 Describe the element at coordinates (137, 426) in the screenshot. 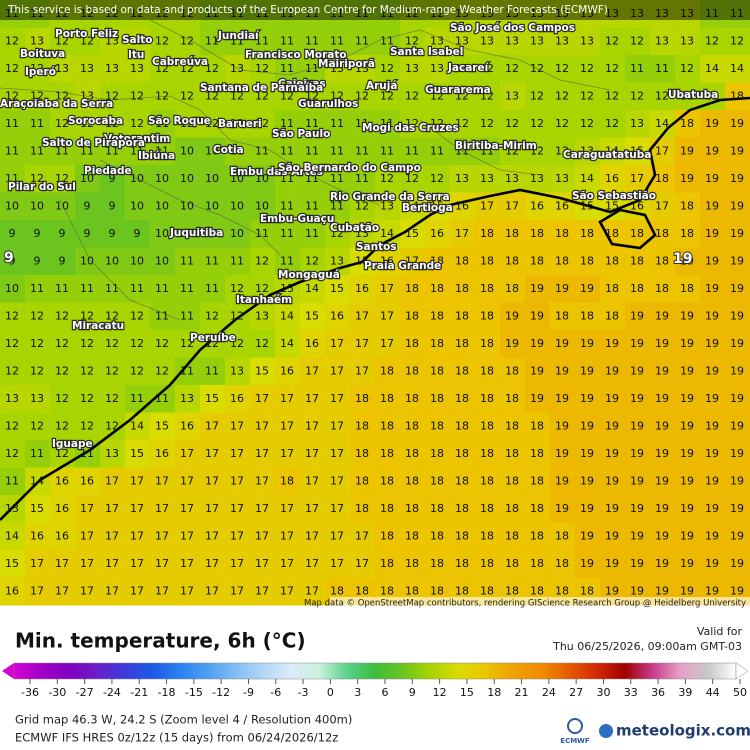

I see `temperature-value: 14` at that location.